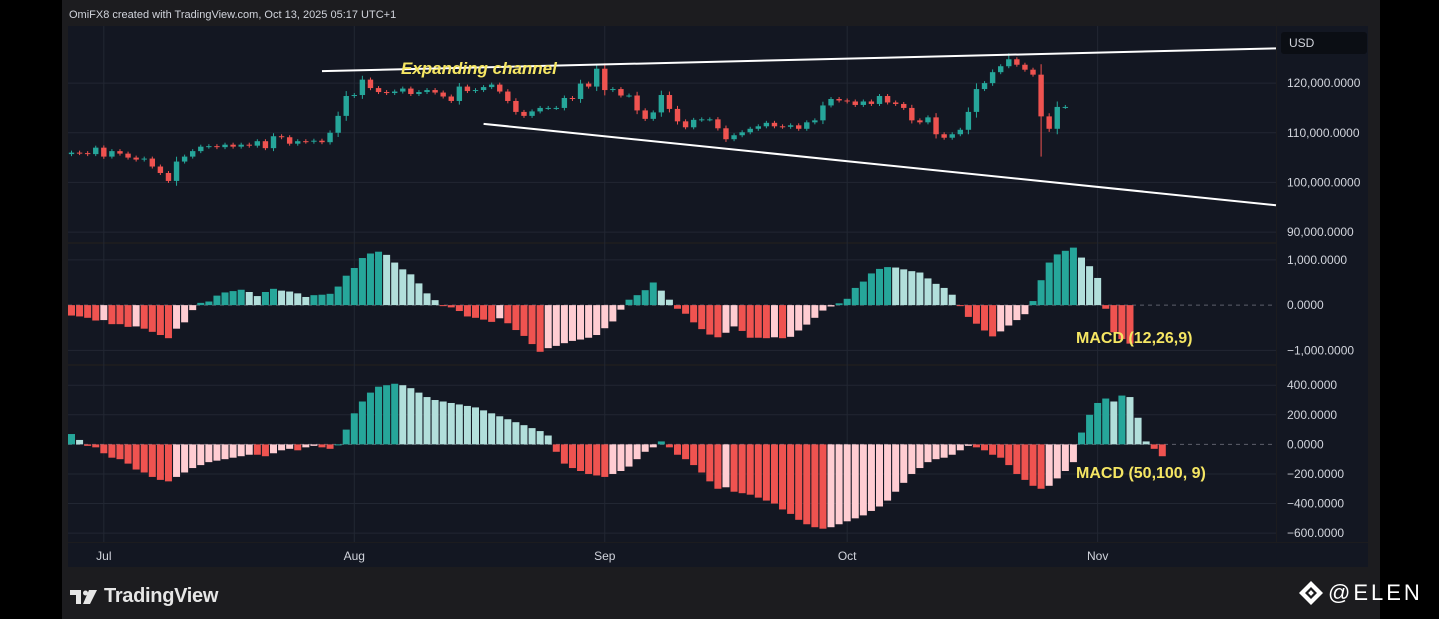 This screenshot has height=619, width=1439. What do you see at coordinates (847, 556) in the screenshot?
I see `x-tick-label: Oct` at bounding box center [847, 556].